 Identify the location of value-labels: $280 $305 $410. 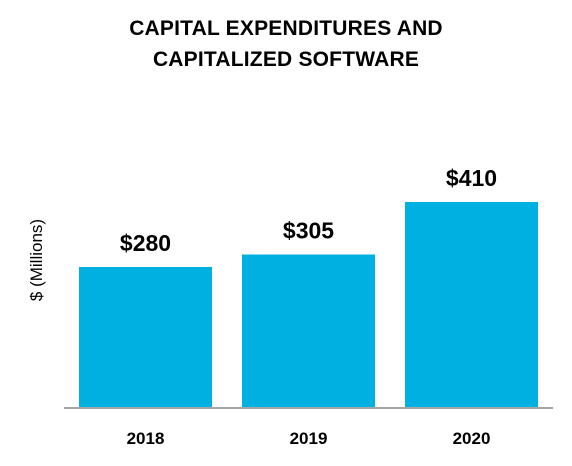
(308, 210).